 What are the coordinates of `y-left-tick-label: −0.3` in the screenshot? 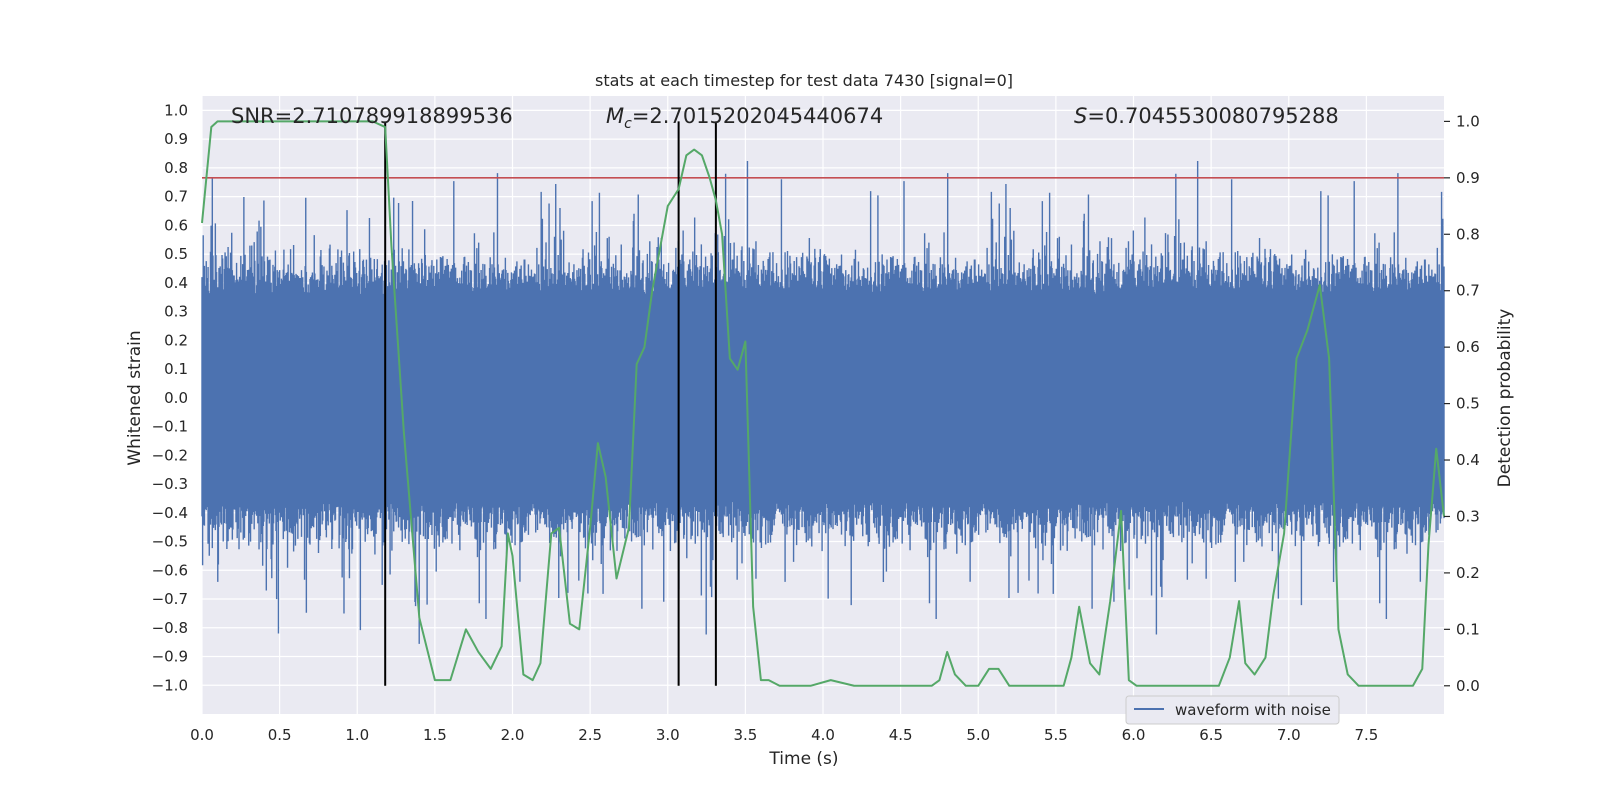 It's located at (170, 484).